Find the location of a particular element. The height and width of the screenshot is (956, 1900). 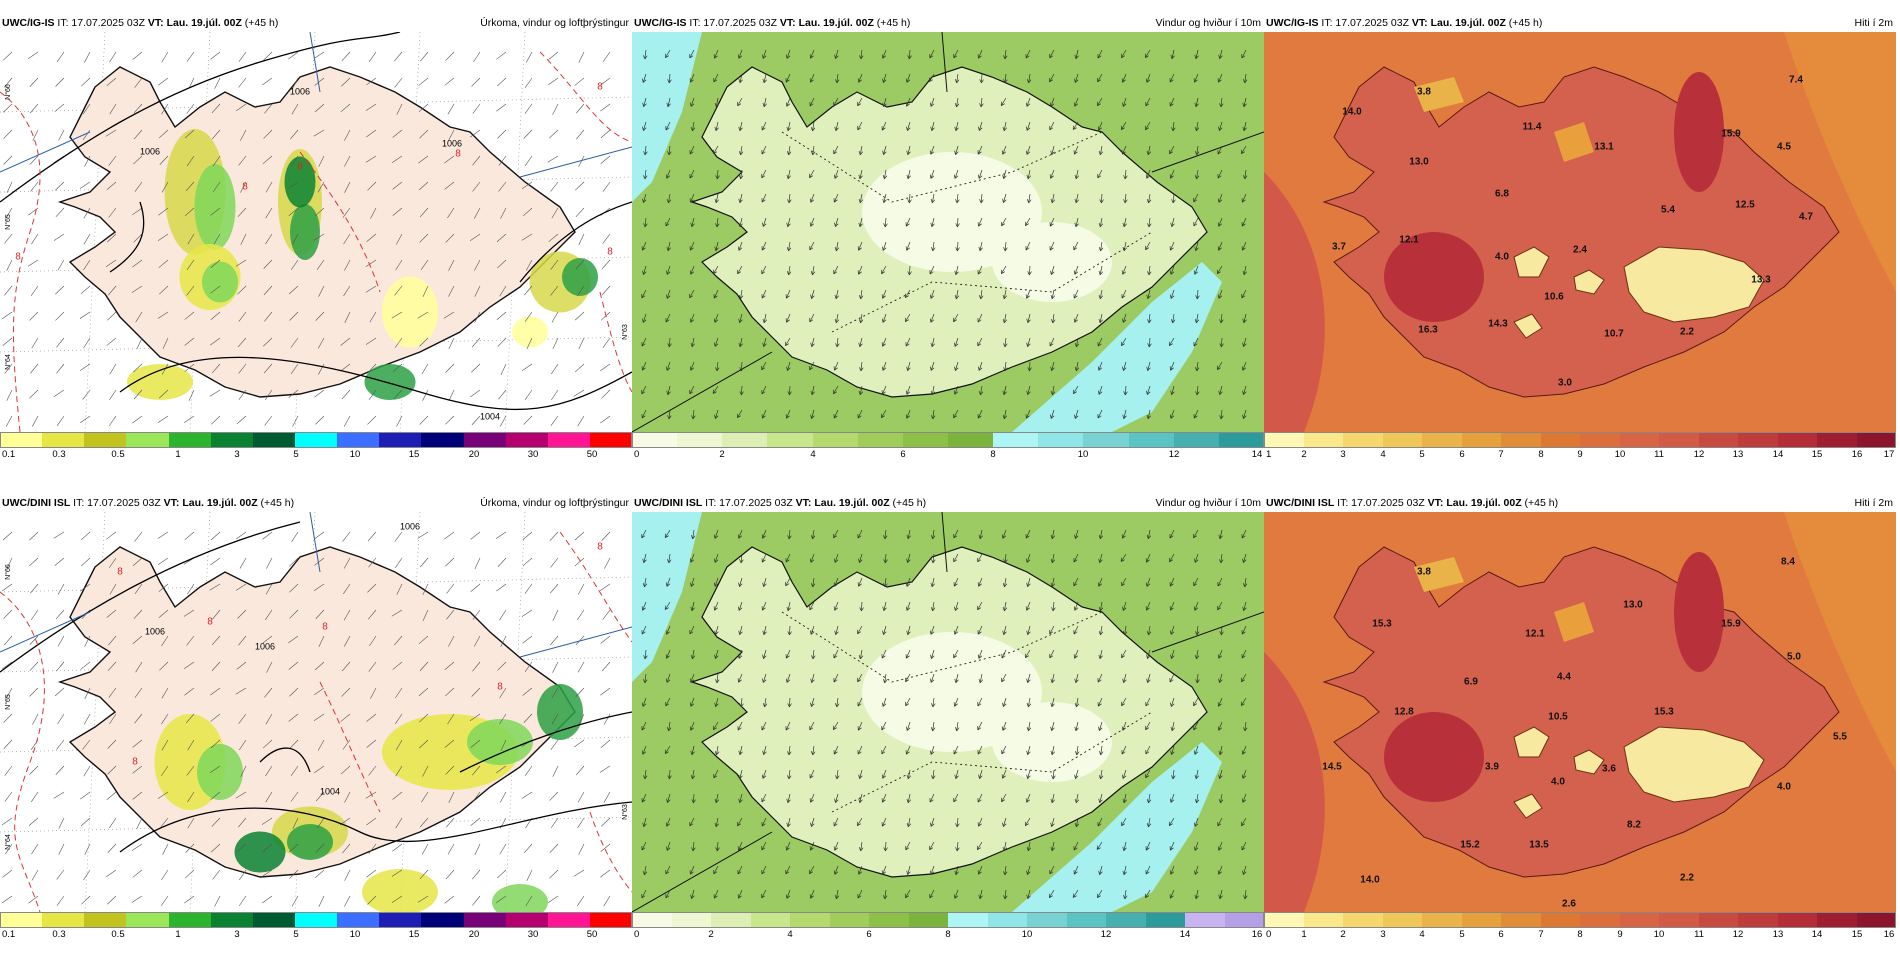

temperature-label: 2.4 is located at coordinates (1580, 250).